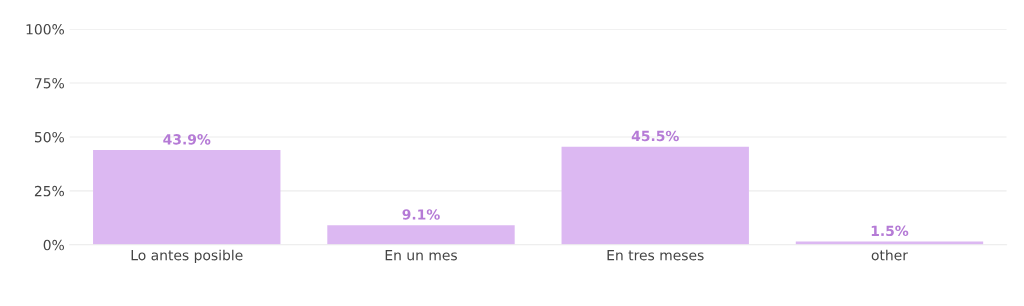 Image resolution: width=1024 pixels, height=306 pixels. I want to click on y-tick-label: 50%, so click(49, 137).